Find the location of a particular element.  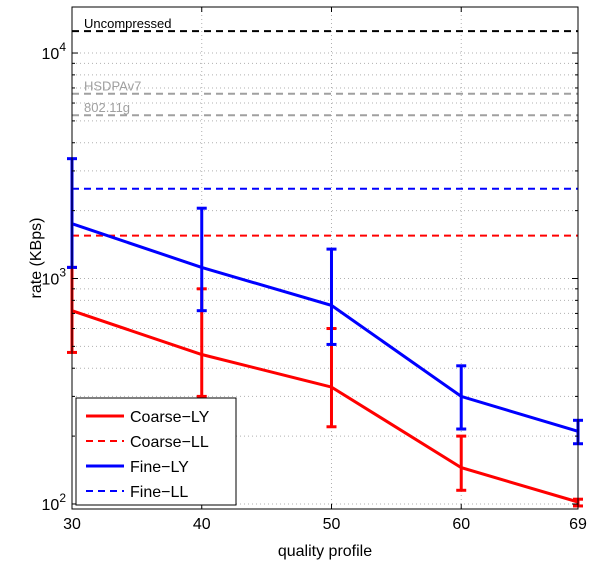

legend-label: Coarse−LL is located at coordinates (169, 442).